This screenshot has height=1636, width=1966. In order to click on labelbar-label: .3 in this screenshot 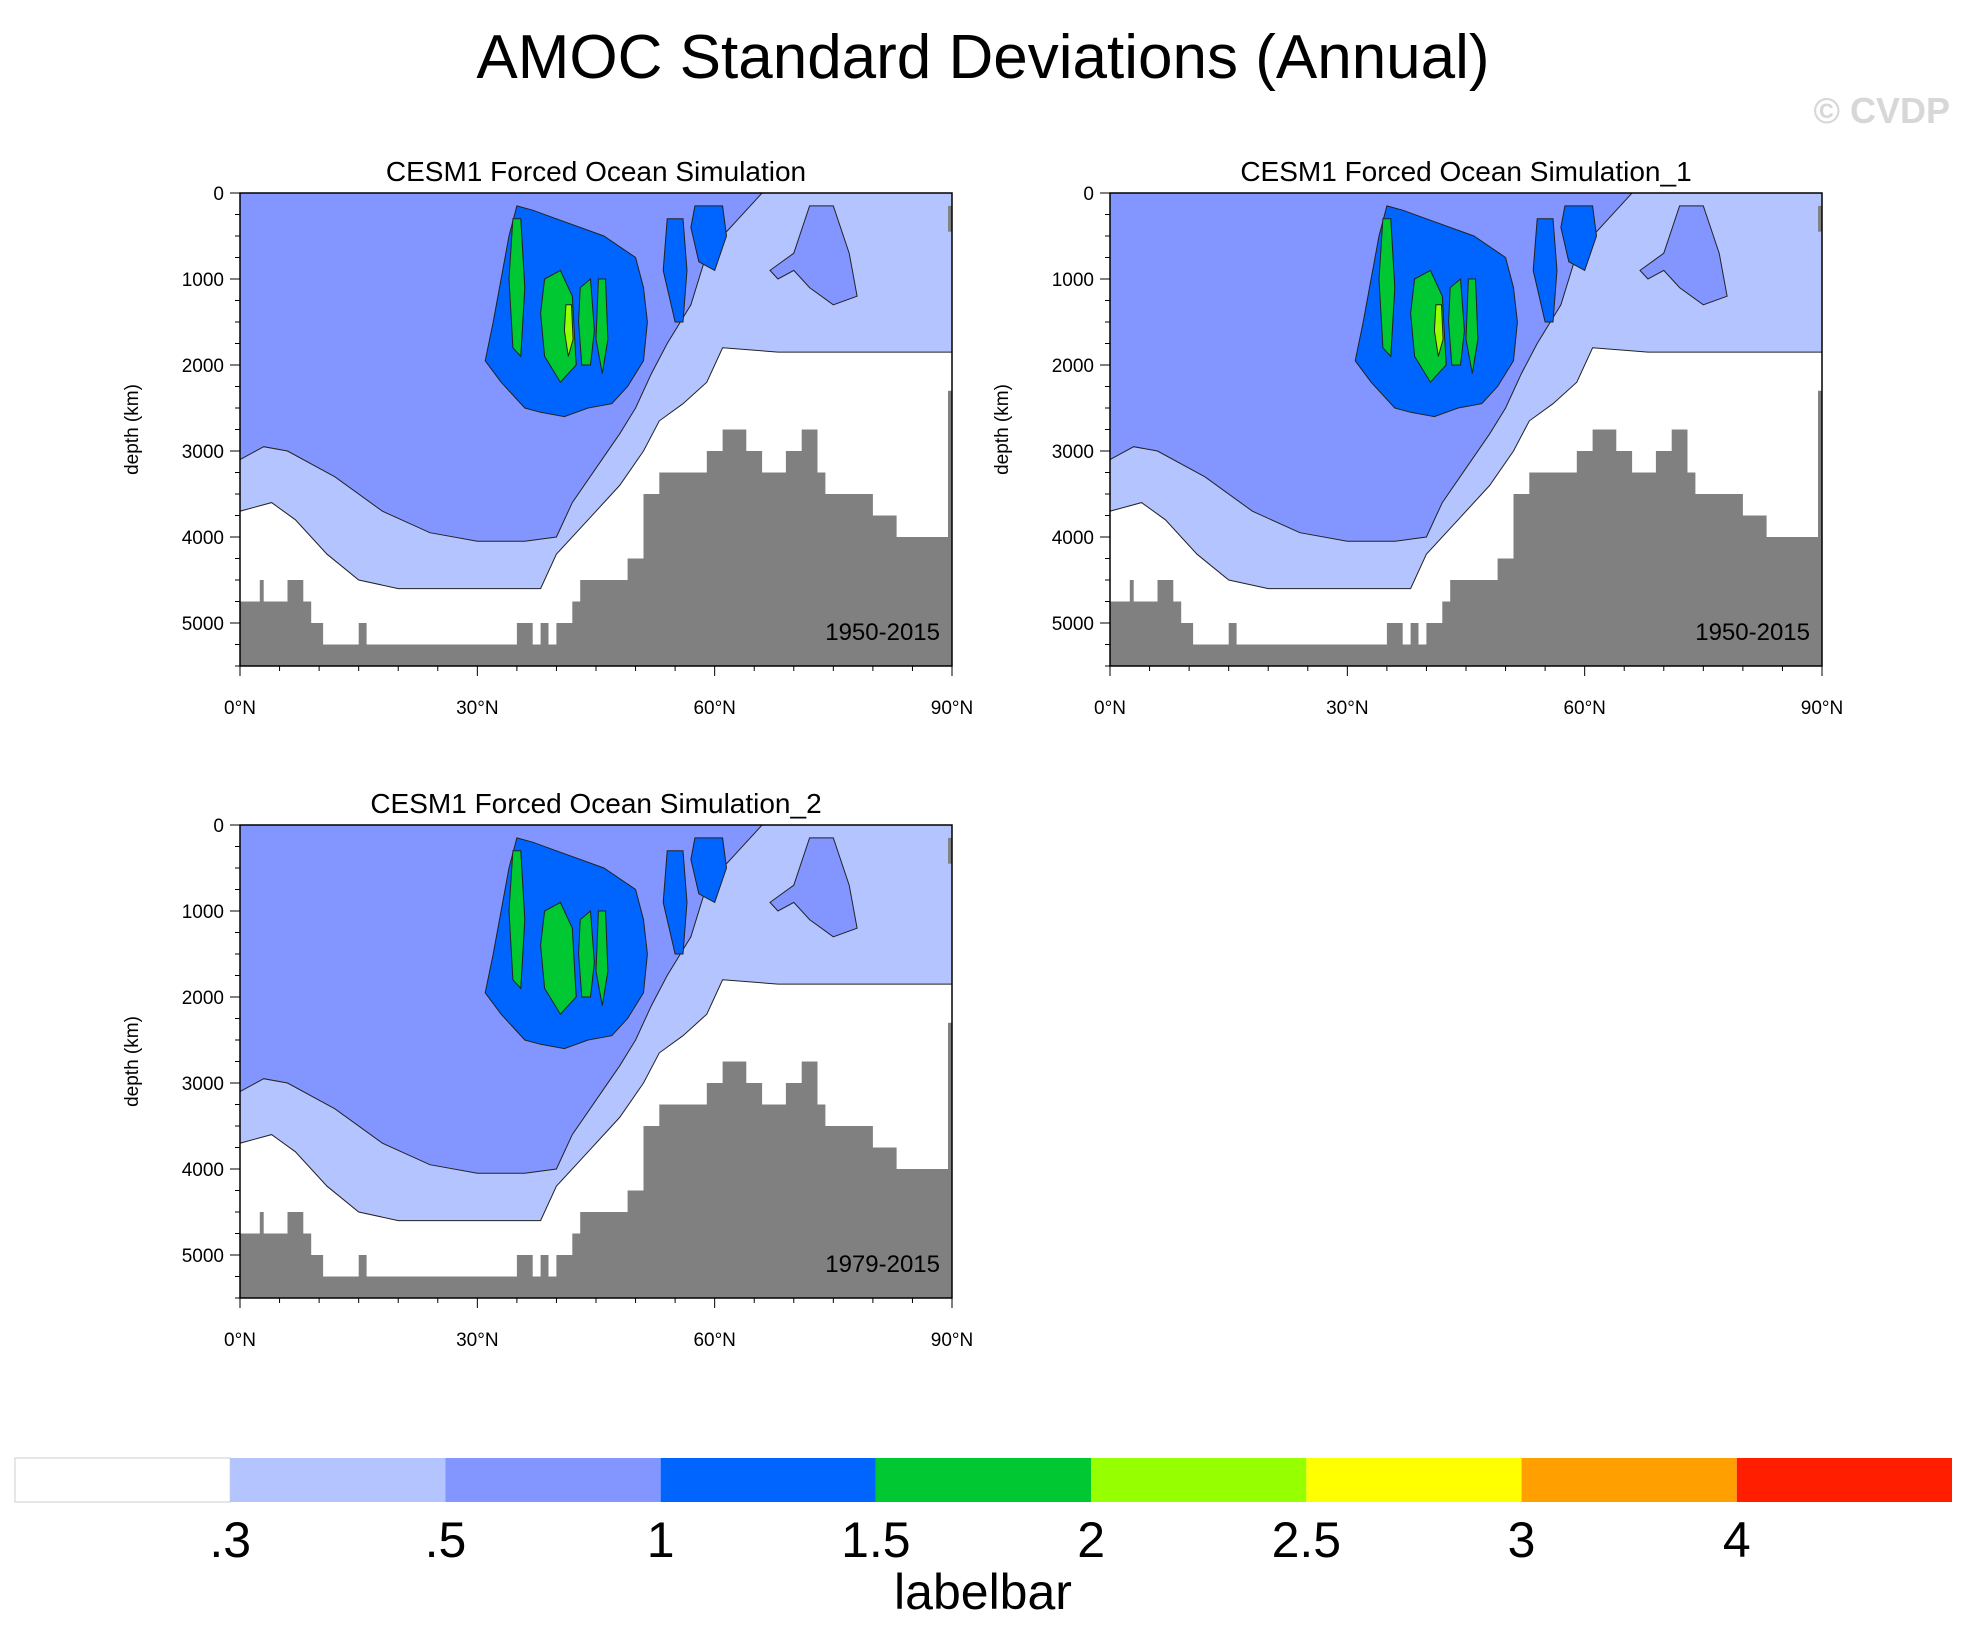, I will do `click(230, 1540)`.